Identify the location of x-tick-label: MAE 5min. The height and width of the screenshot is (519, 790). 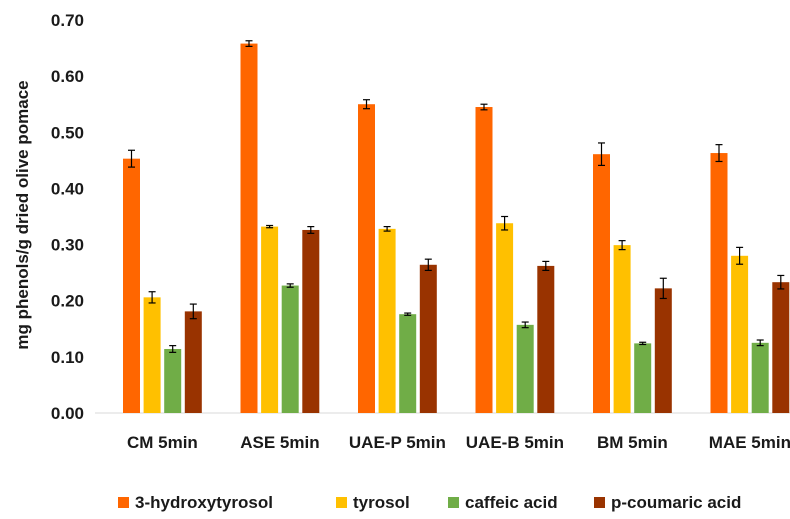
(749, 442).